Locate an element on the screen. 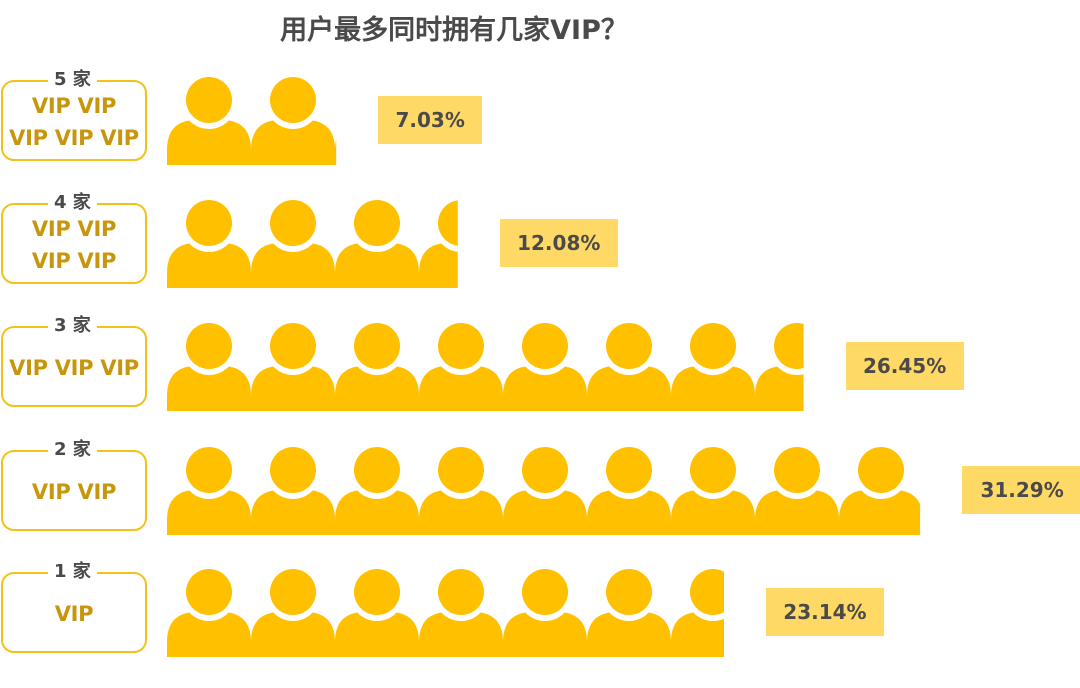 This screenshot has width=1080, height=688. vip-line: VIP is located at coordinates (74, 613).